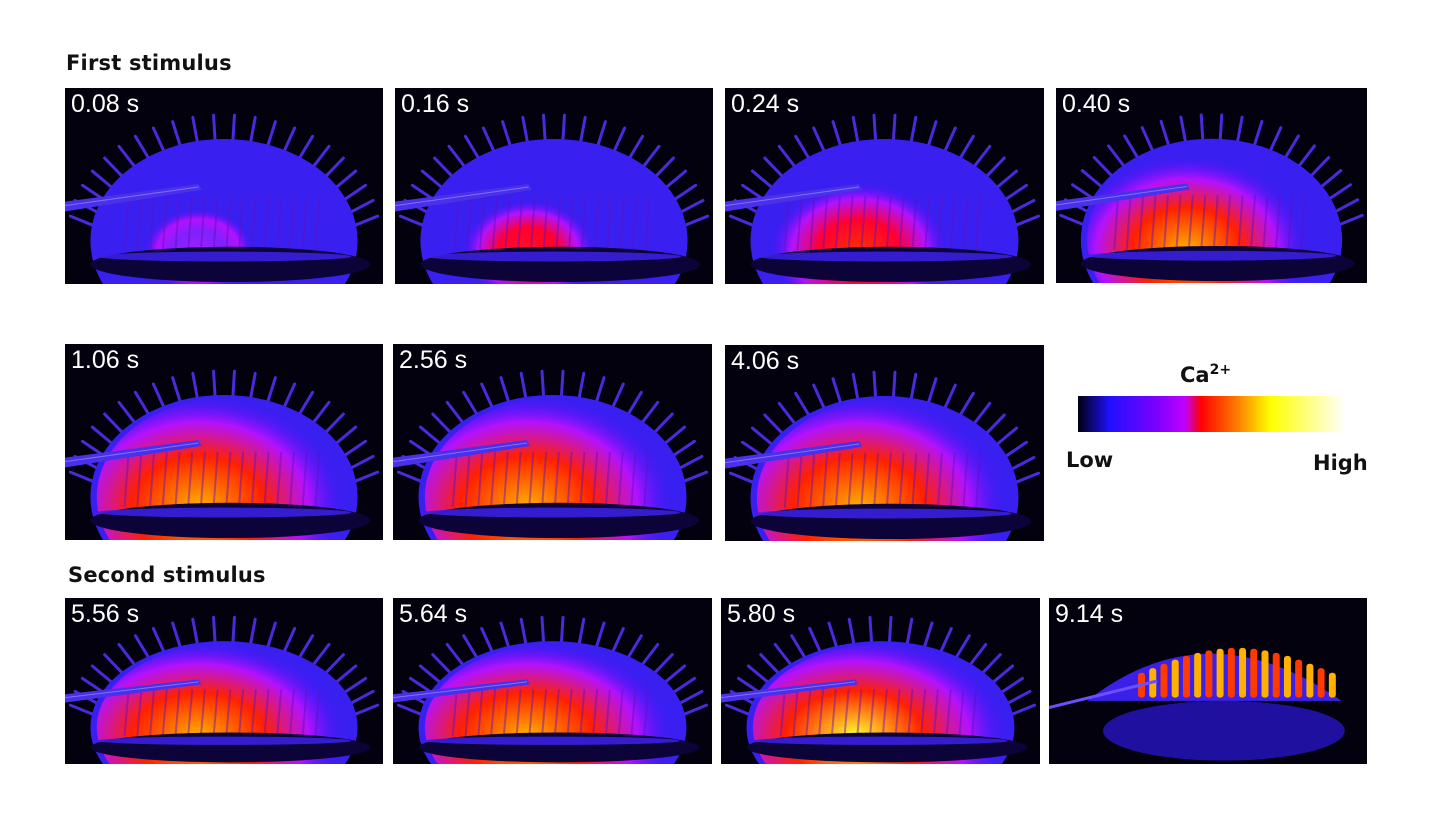 Image resolution: width=1440 pixels, height=829 pixels. Describe the element at coordinates (105, 104) in the screenshot. I see `timestamp-label: 0.08 s` at that location.